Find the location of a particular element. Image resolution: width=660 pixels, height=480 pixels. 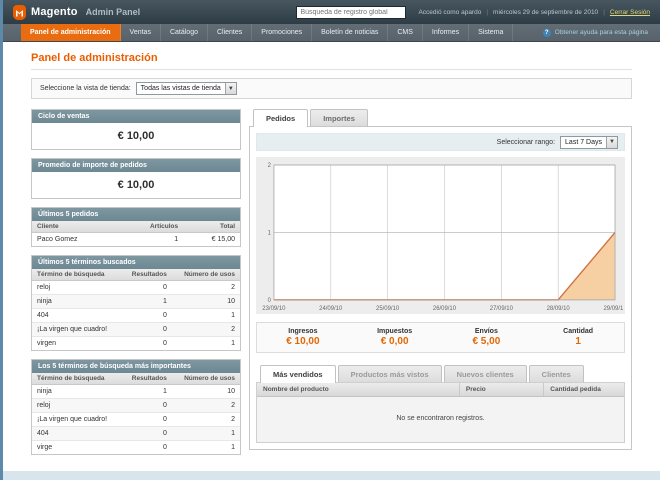

svg-text: 1 is located at coordinates (270, 233).